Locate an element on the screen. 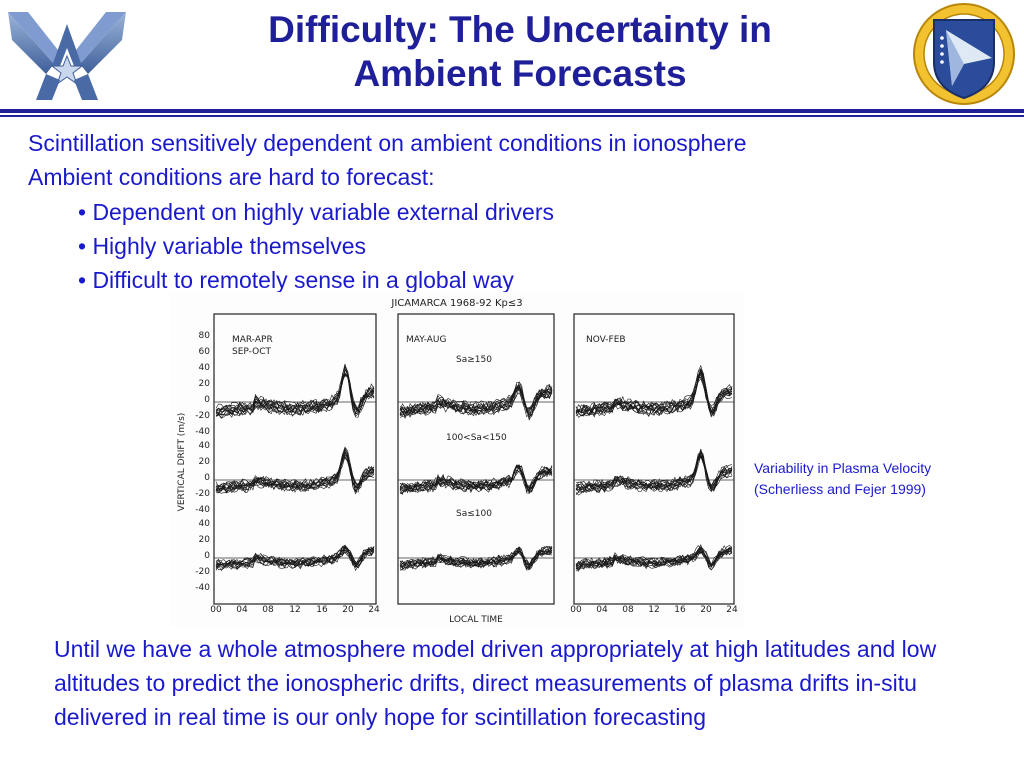  y-tick-bot-minus40: -40 is located at coordinates (202, 588).